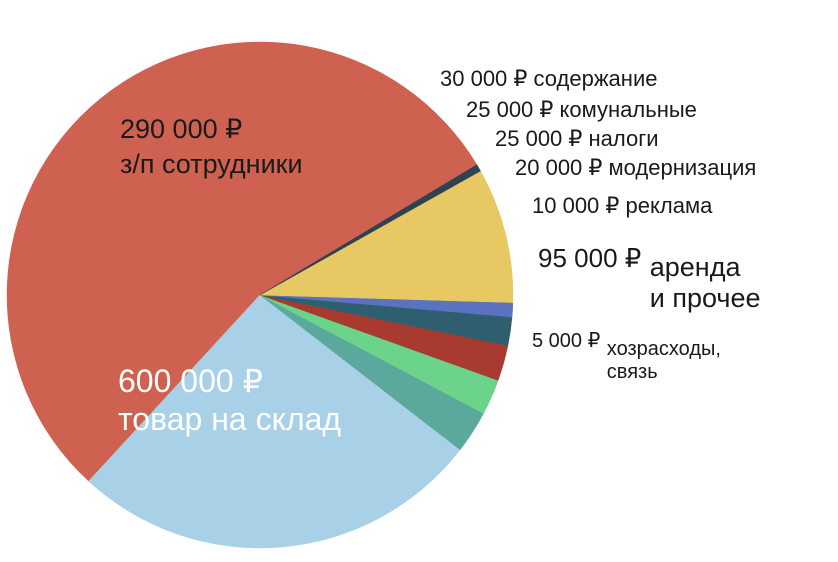 The height and width of the screenshot is (562, 838). I want to click on label-category: з/п сотрудники, so click(211, 164).